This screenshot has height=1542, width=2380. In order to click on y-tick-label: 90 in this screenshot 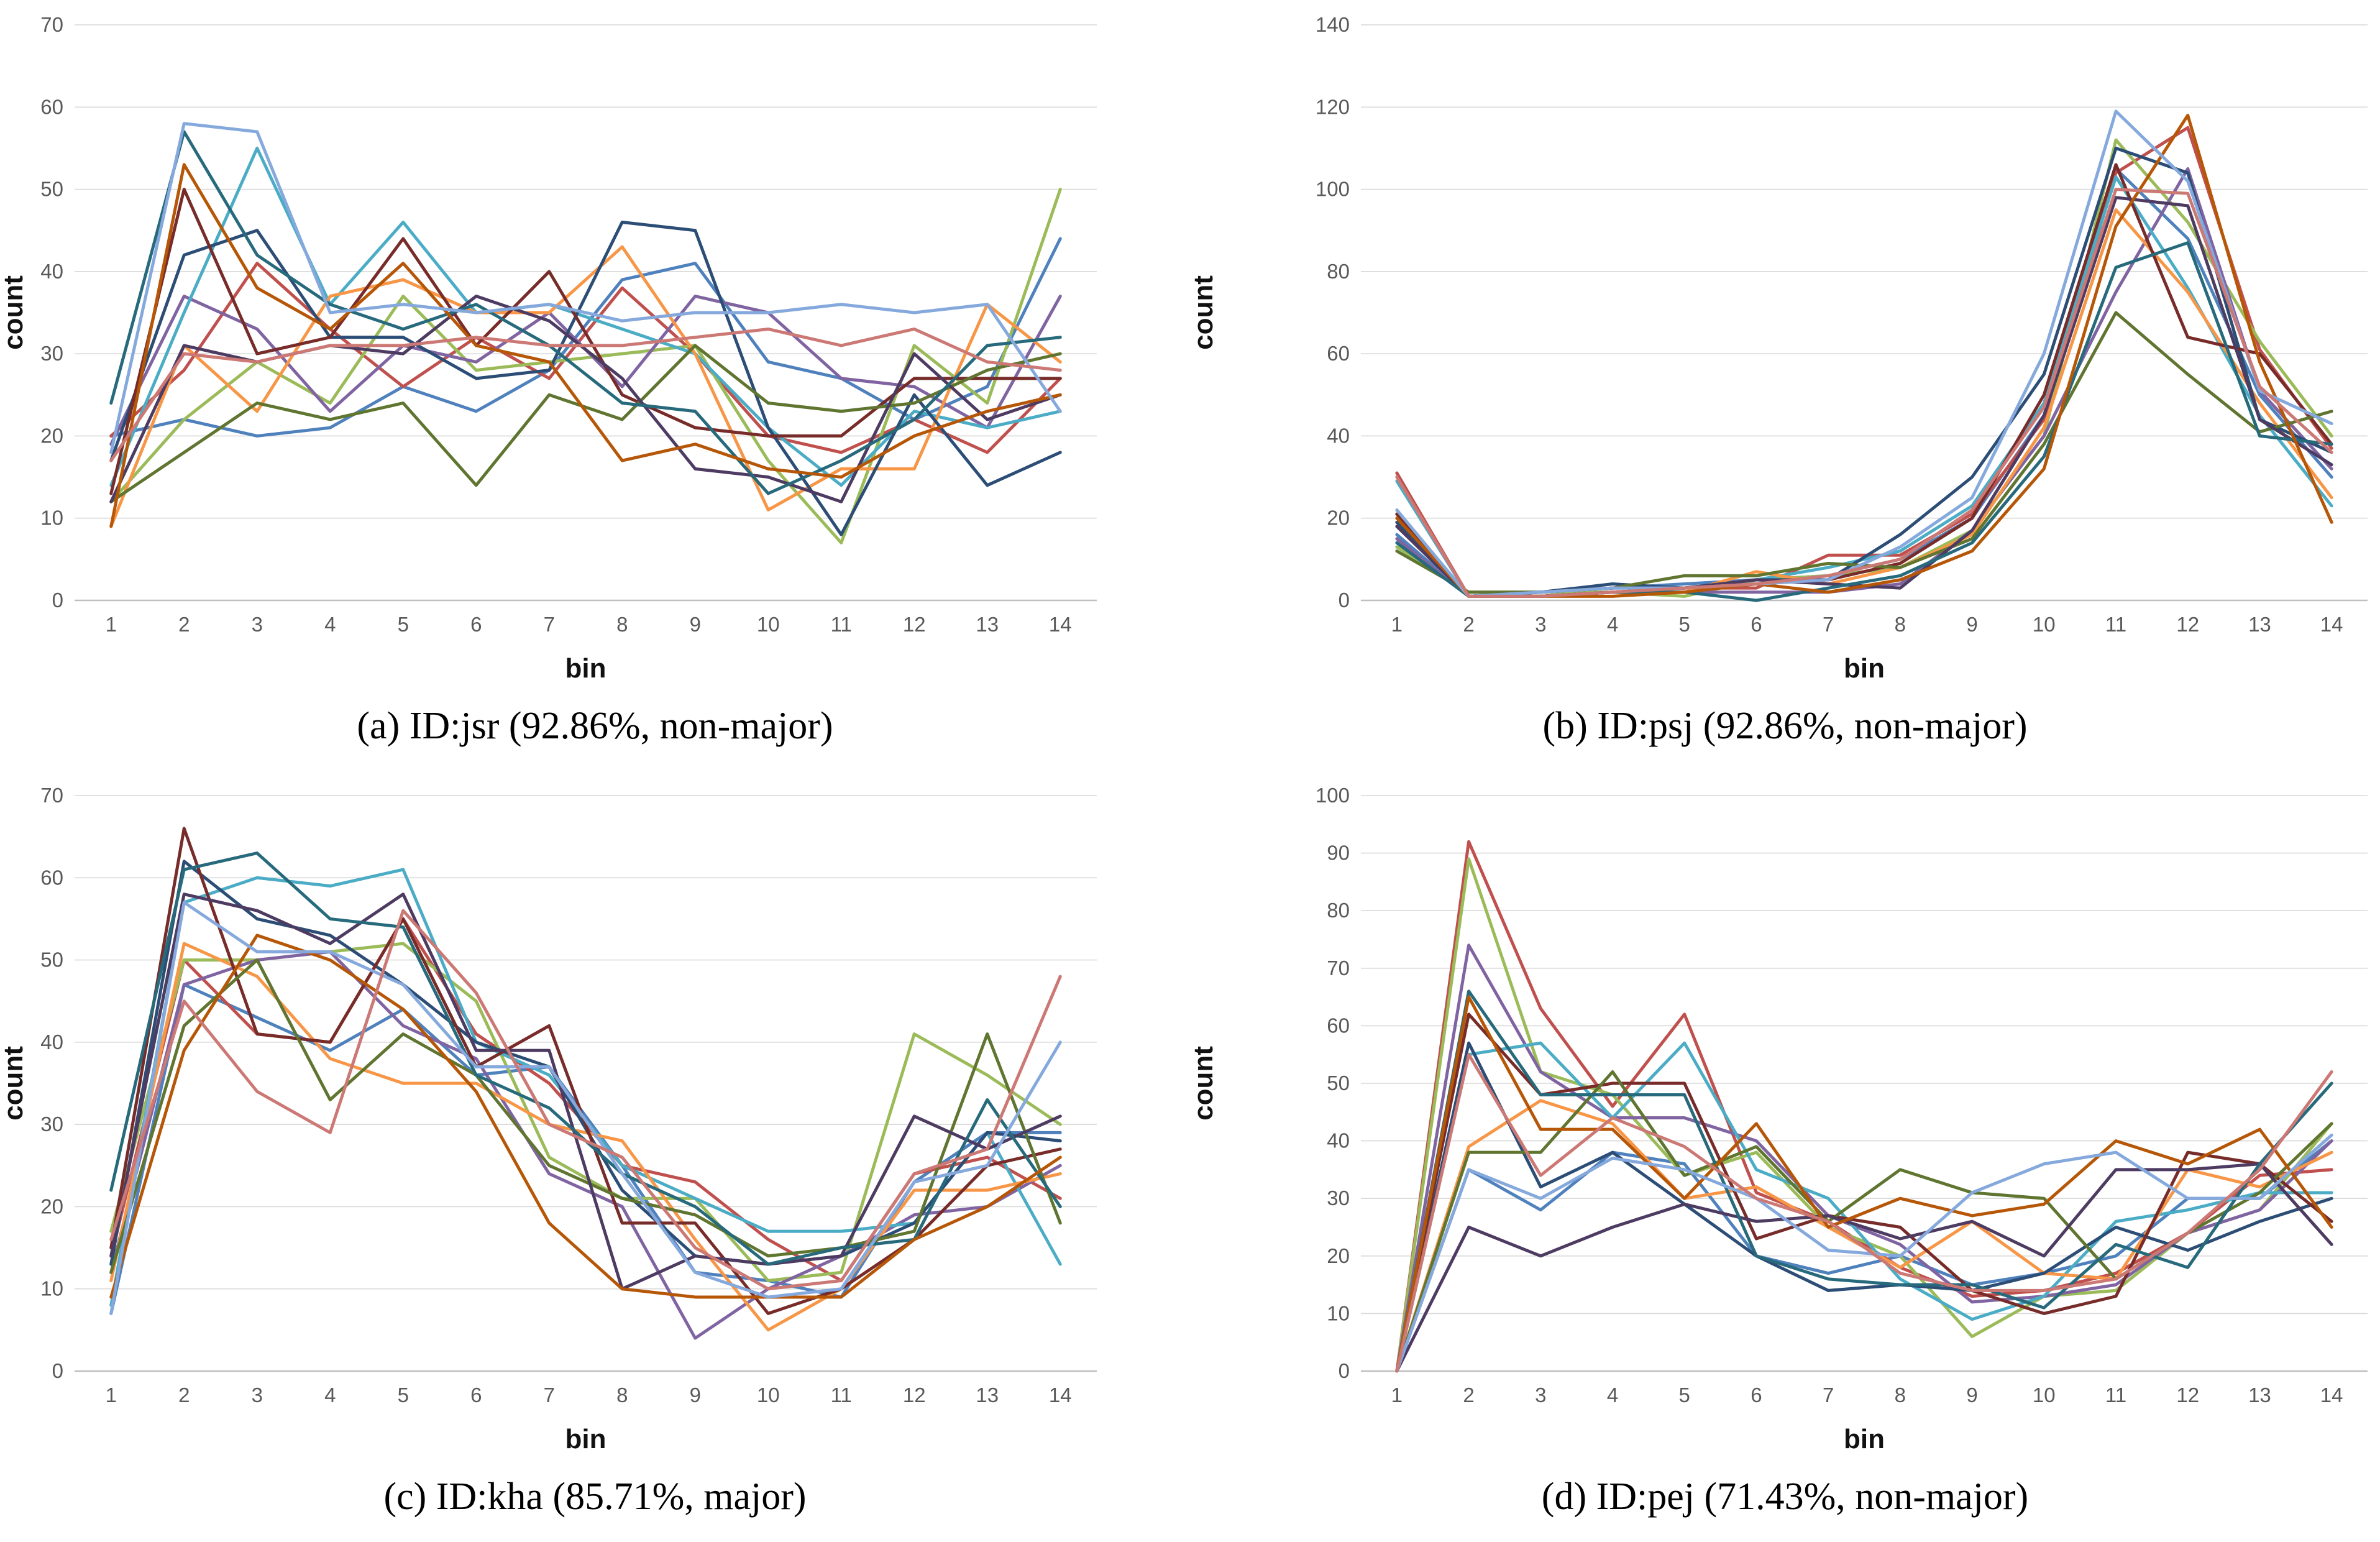, I will do `click(1338, 853)`.